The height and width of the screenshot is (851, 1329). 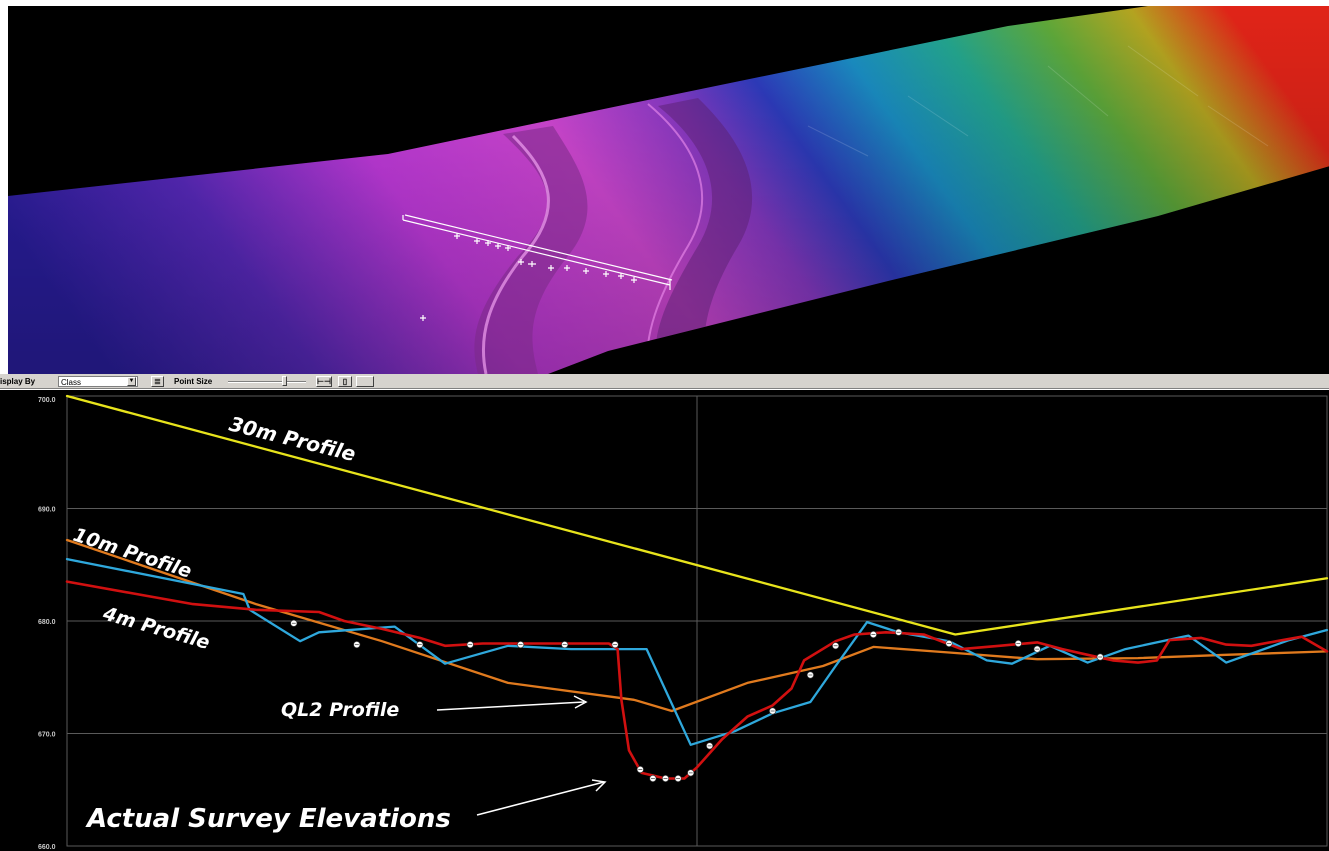 I want to click on transect-line, so click(x=537, y=252).